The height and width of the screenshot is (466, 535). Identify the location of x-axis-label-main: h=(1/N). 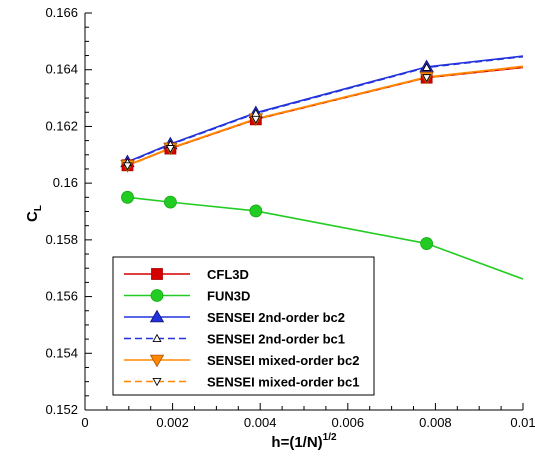
(296, 442).